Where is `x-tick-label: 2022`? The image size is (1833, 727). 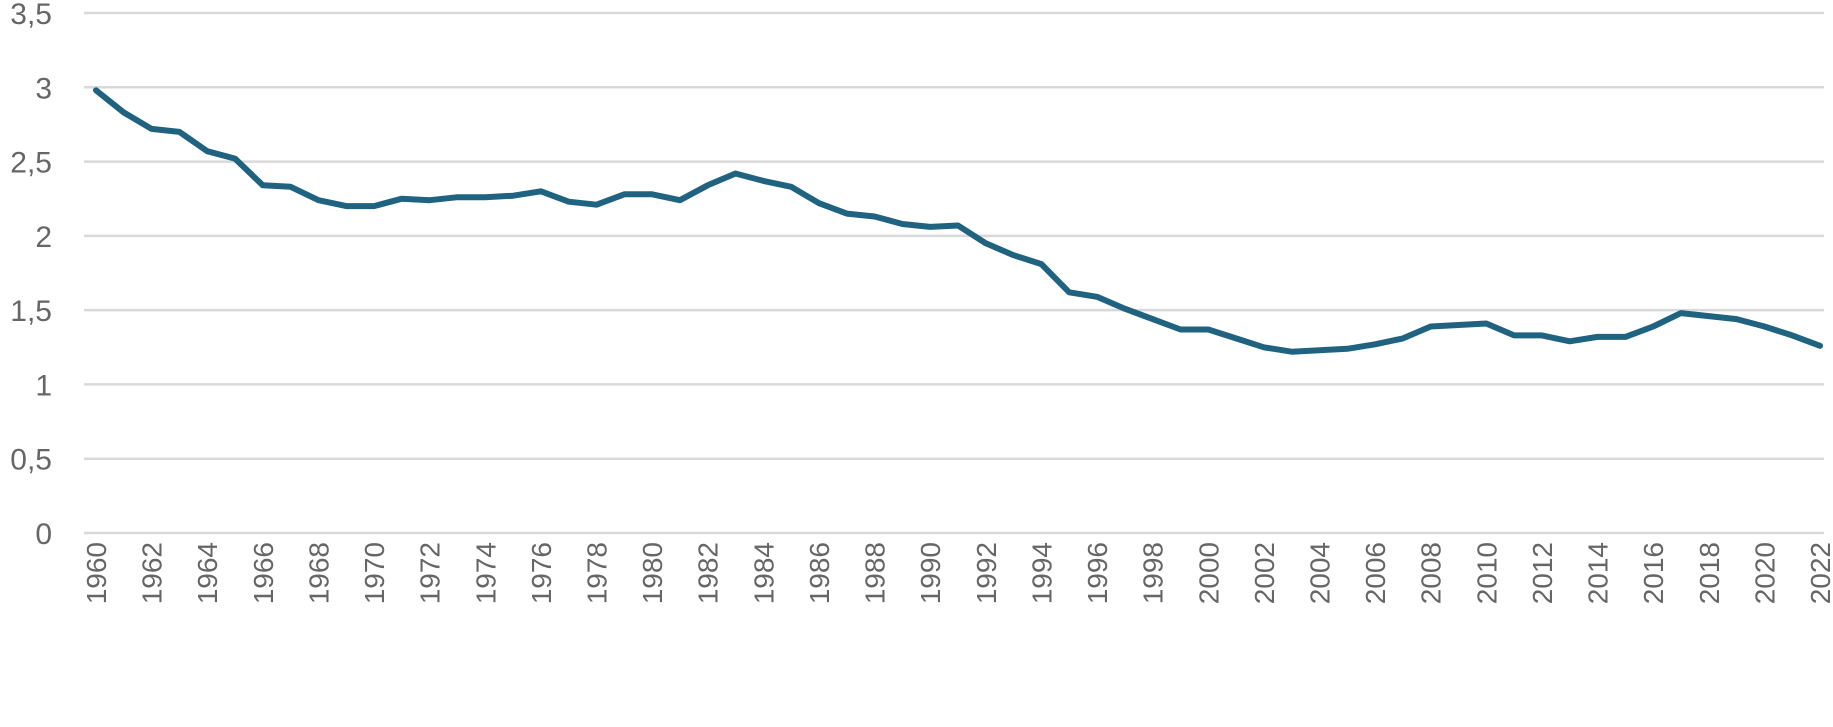
x-tick-label: 2022 is located at coordinates (1819, 573).